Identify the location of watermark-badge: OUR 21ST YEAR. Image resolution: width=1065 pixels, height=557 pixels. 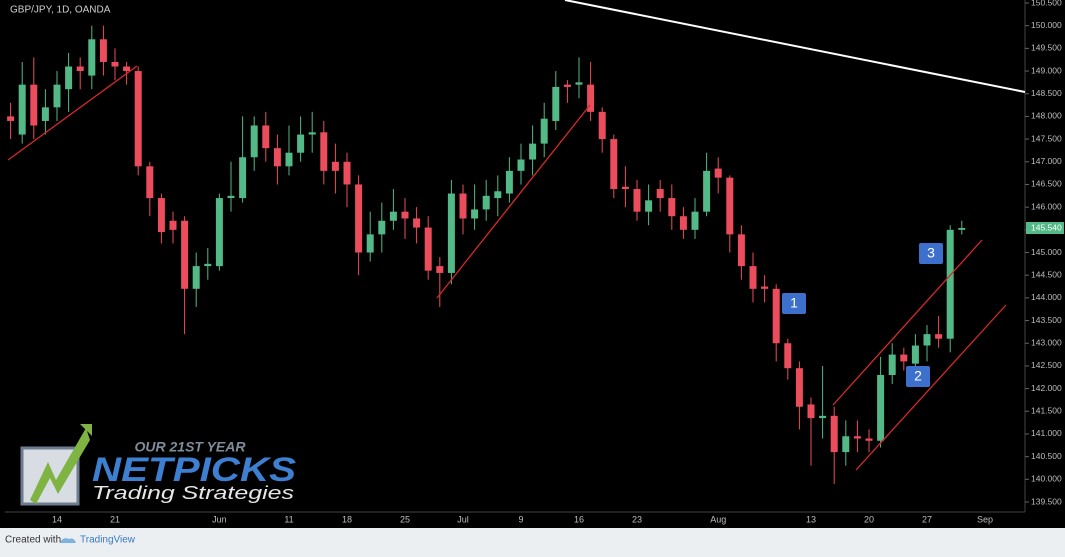
(191, 447).